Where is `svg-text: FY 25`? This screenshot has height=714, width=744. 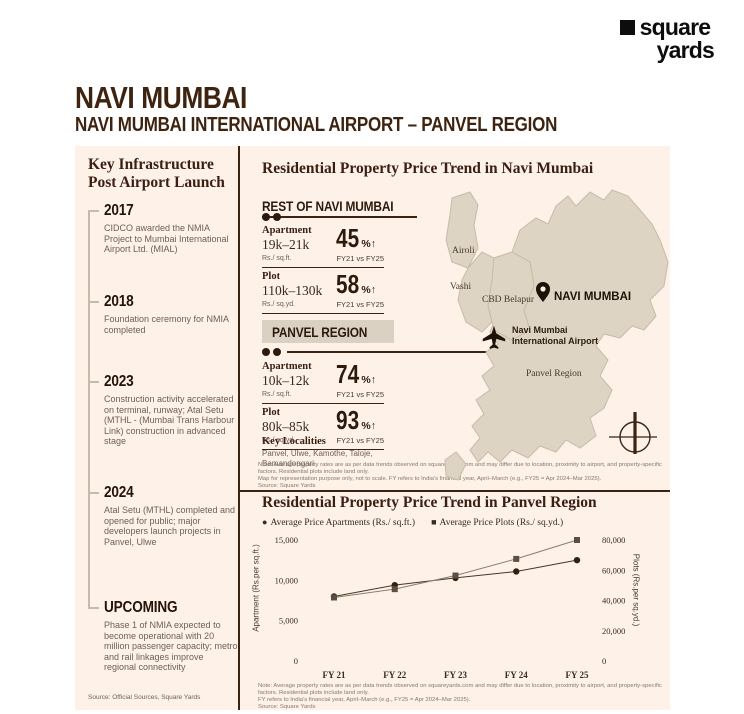 svg-text: FY 25 is located at coordinates (577, 675).